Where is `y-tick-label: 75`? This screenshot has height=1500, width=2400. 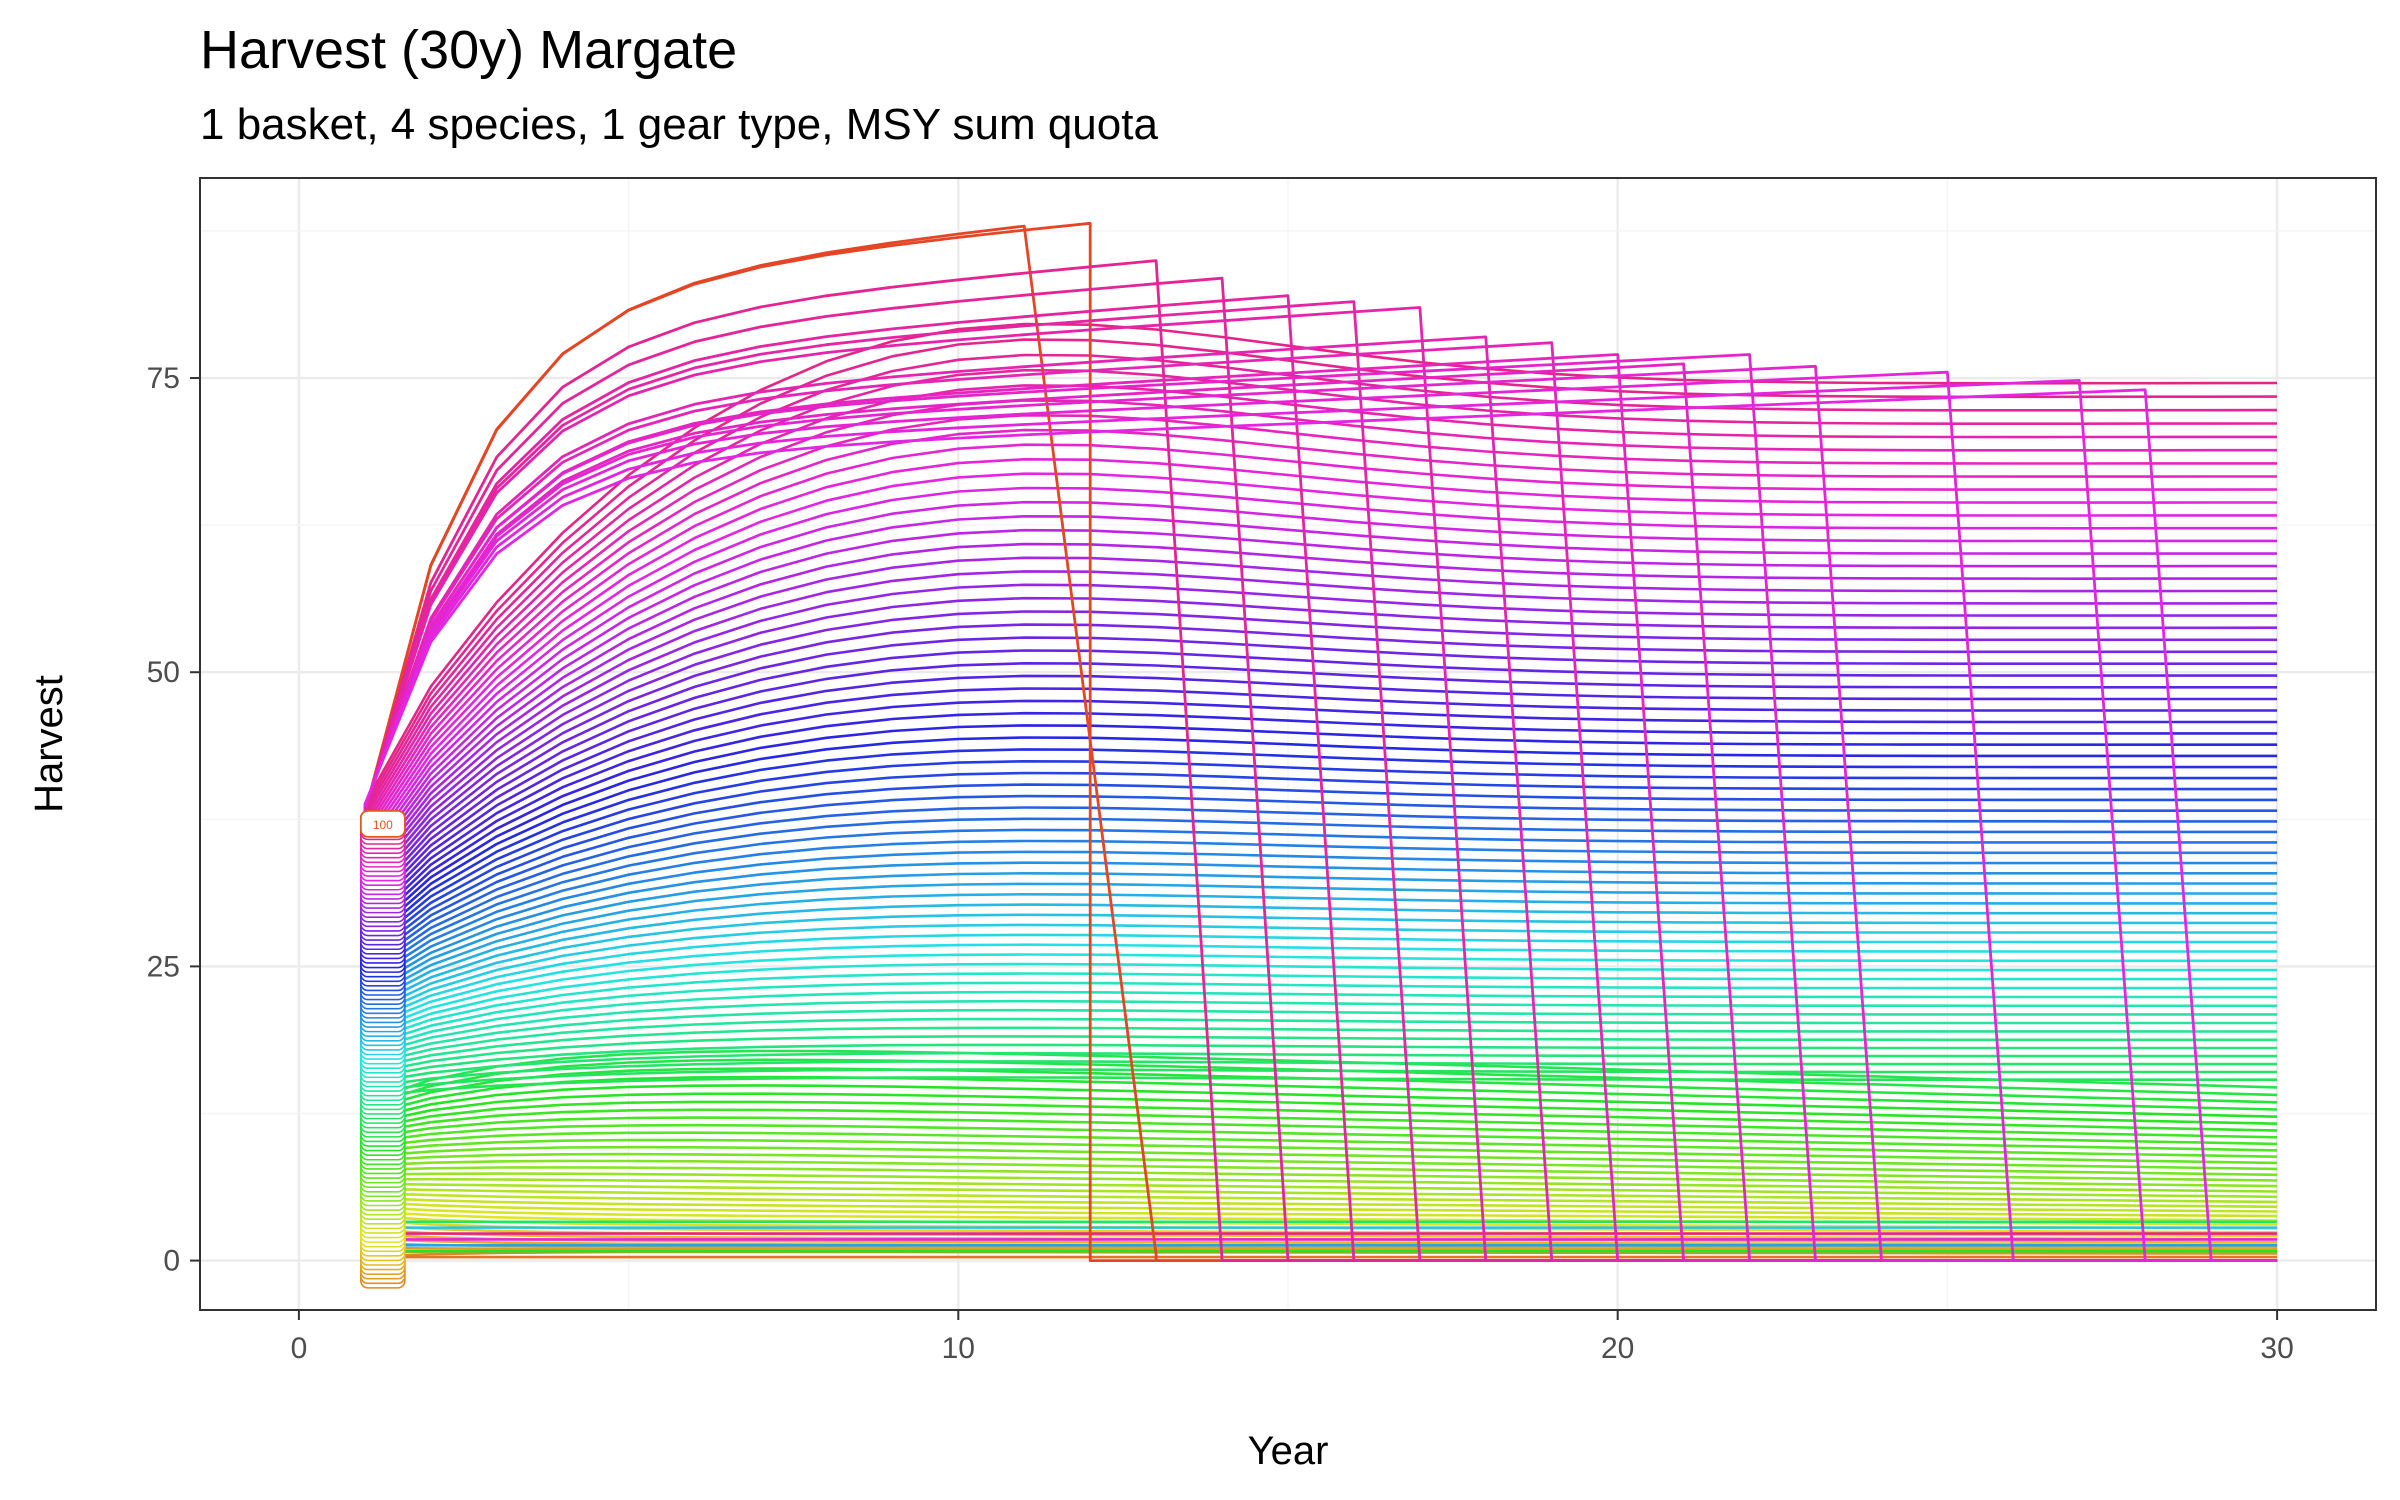 y-tick-label: 75 is located at coordinates (163, 378).